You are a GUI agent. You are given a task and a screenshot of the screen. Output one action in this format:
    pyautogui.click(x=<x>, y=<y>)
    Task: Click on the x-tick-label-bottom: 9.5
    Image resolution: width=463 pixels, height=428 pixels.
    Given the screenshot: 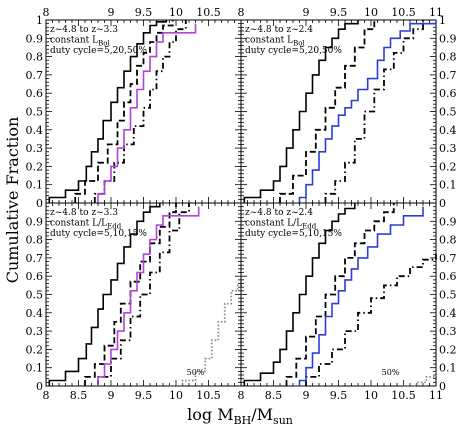 What is the action you would take?
    pyautogui.click(x=144, y=395)
    